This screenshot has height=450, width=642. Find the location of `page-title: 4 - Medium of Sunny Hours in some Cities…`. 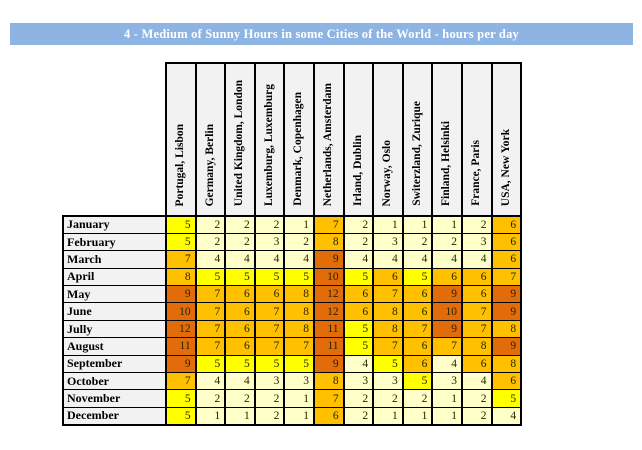

page-title: 4 - Medium of Sunny Hours in some Cities… is located at coordinates (321, 33).